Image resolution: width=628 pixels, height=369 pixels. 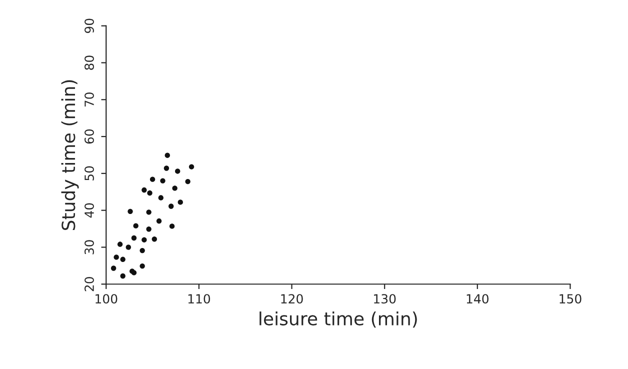 I want to click on x-tick-label: 150, so click(x=571, y=299).